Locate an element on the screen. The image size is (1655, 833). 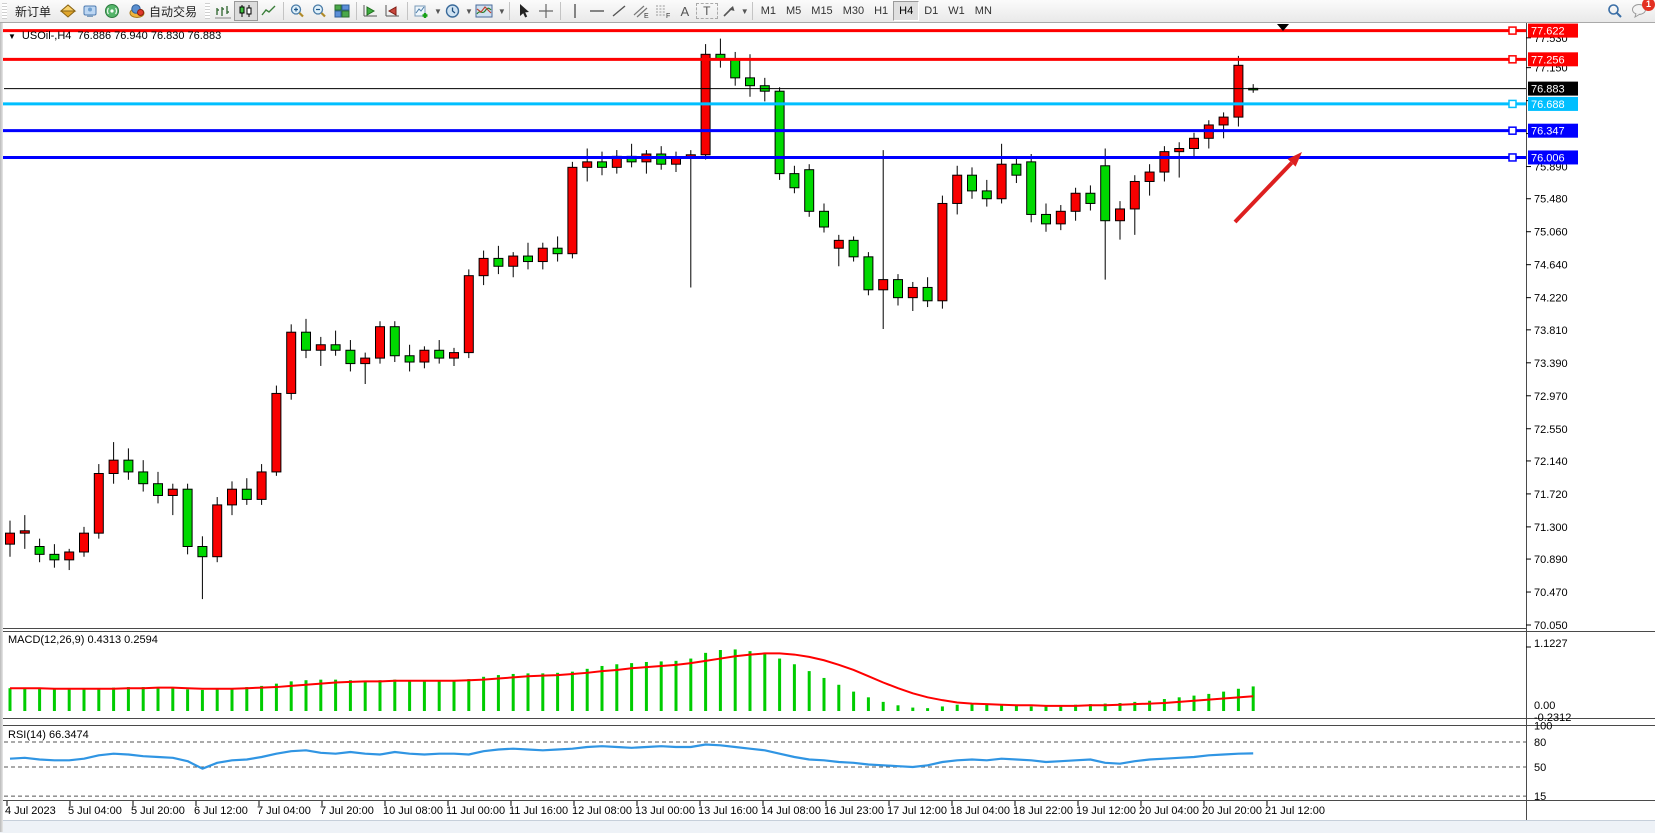
signals-icon is located at coordinates (112, 11).